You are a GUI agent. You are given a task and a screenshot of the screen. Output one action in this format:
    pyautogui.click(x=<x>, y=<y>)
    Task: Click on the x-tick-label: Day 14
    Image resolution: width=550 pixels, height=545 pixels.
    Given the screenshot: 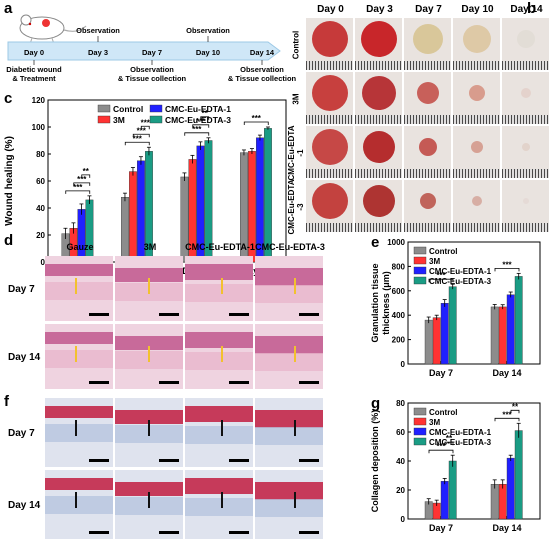 What is the action you would take?
    pyautogui.click(x=506, y=373)
    